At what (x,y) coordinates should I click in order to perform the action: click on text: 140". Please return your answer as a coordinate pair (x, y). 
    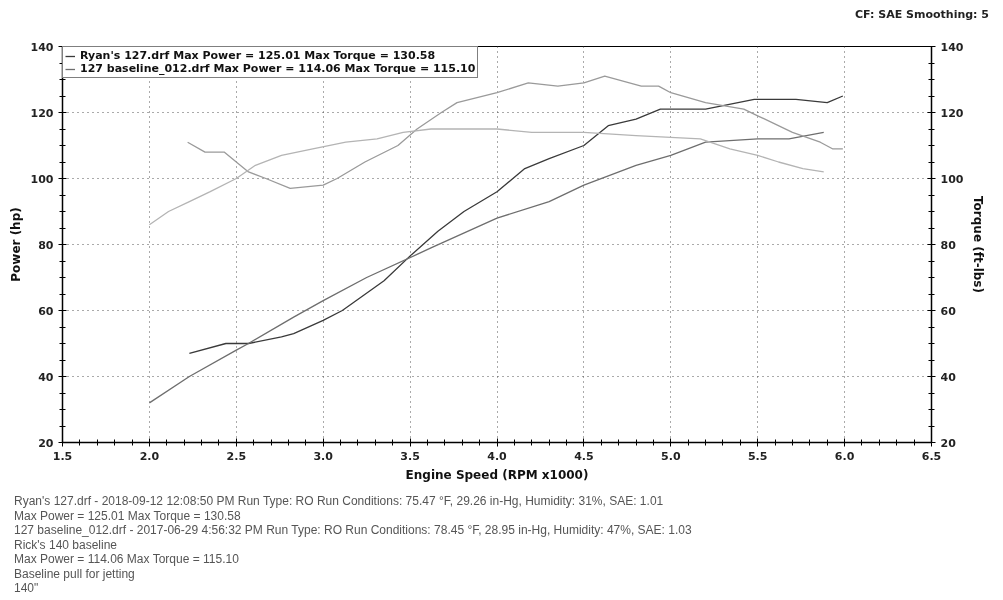
    Looking at the image, I should click on (27, 588).